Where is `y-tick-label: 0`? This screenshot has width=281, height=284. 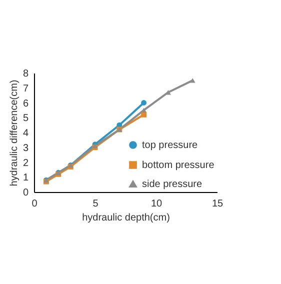
y-tick-label: 0 is located at coordinates (25, 193).